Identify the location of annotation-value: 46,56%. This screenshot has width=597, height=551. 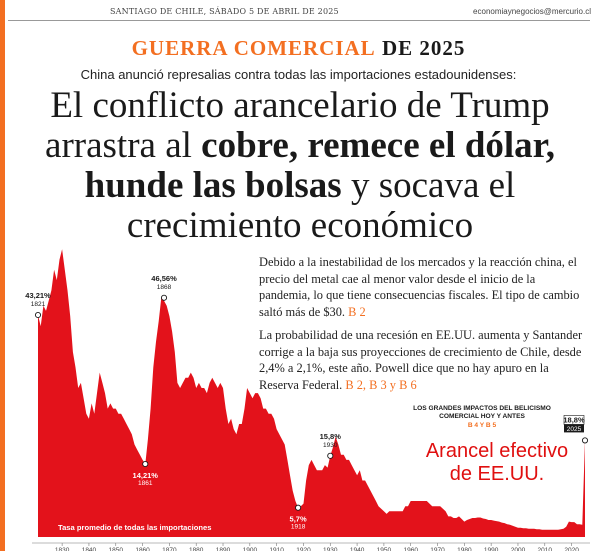
(164, 278).